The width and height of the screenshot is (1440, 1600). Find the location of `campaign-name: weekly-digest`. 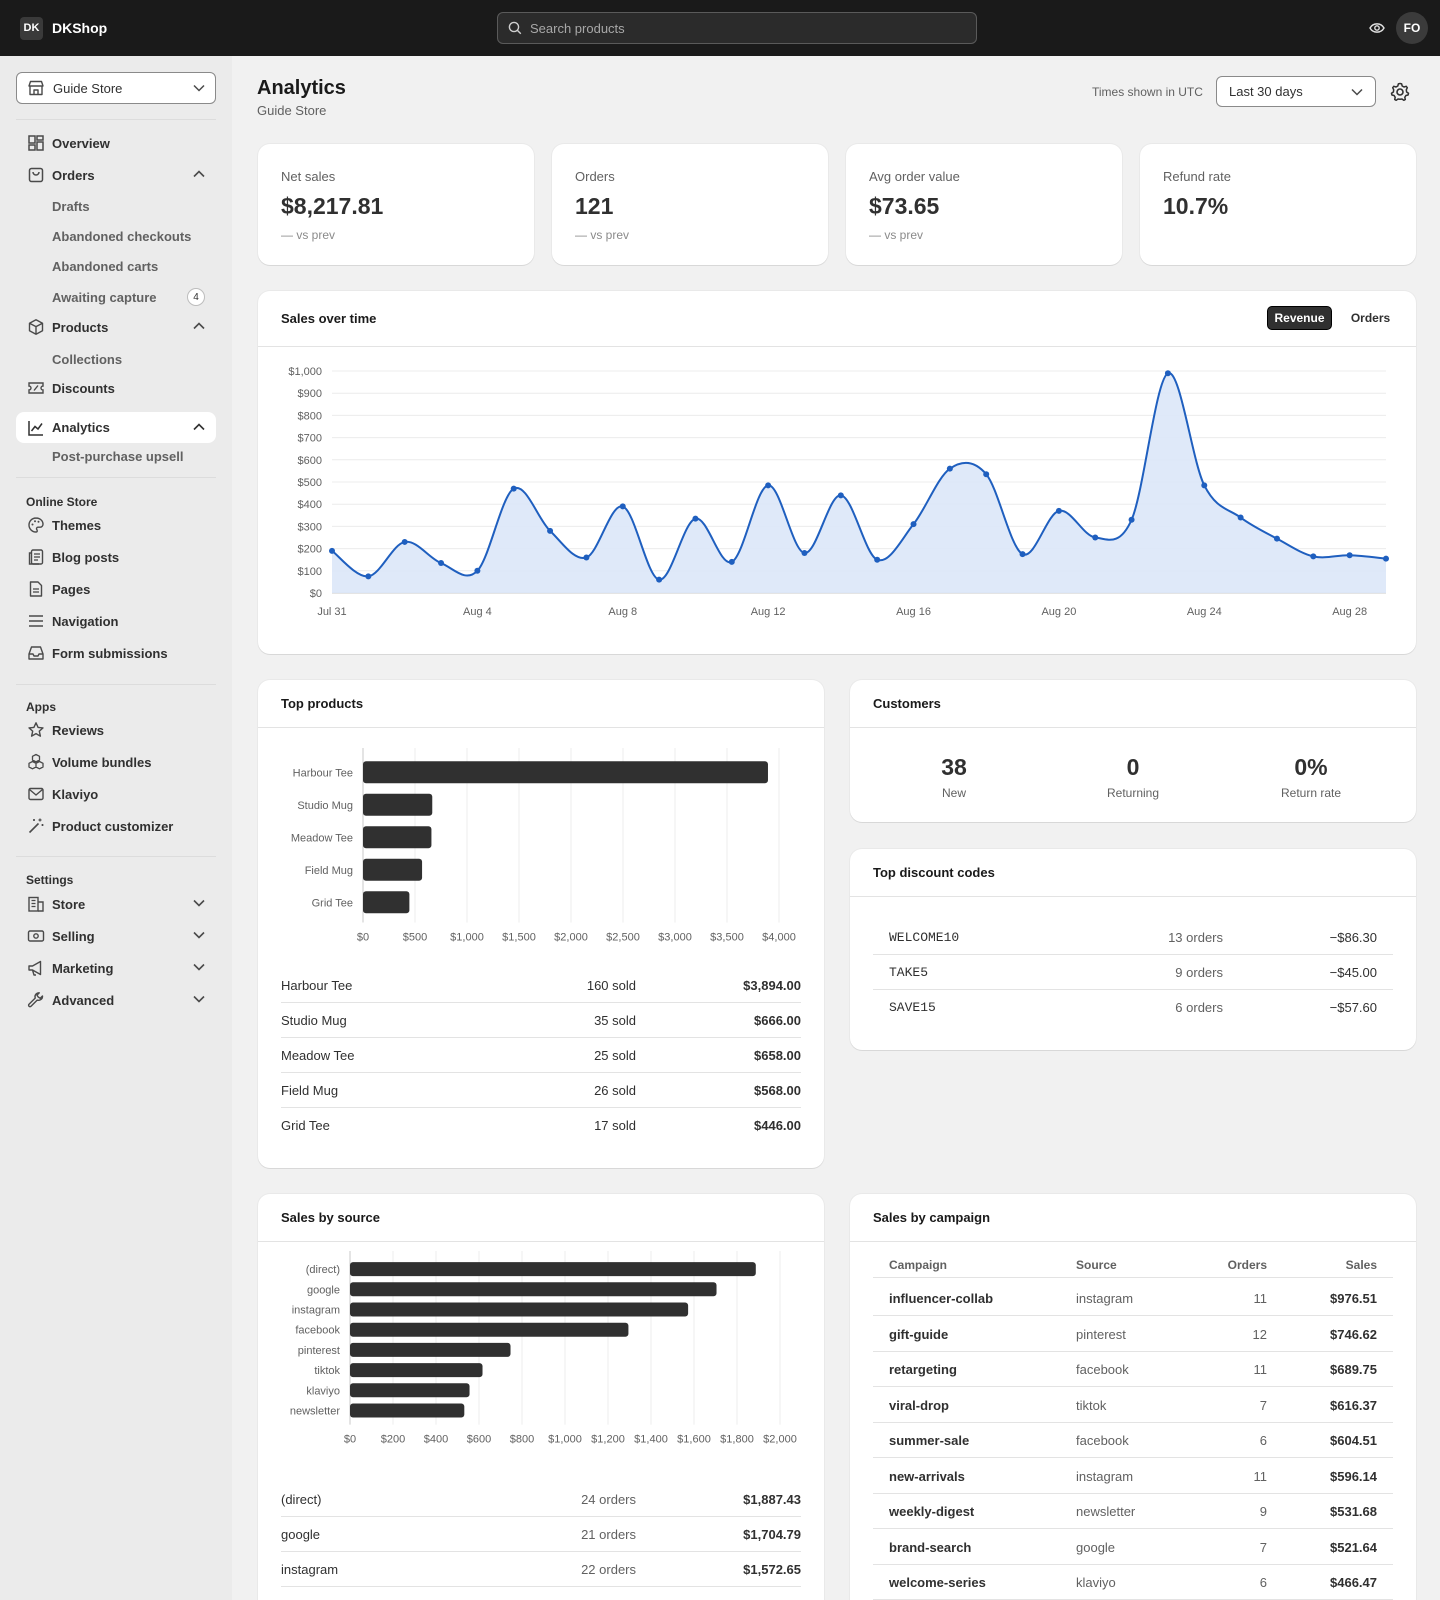

campaign-name: weekly-digest is located at coordinates (932, 1511).